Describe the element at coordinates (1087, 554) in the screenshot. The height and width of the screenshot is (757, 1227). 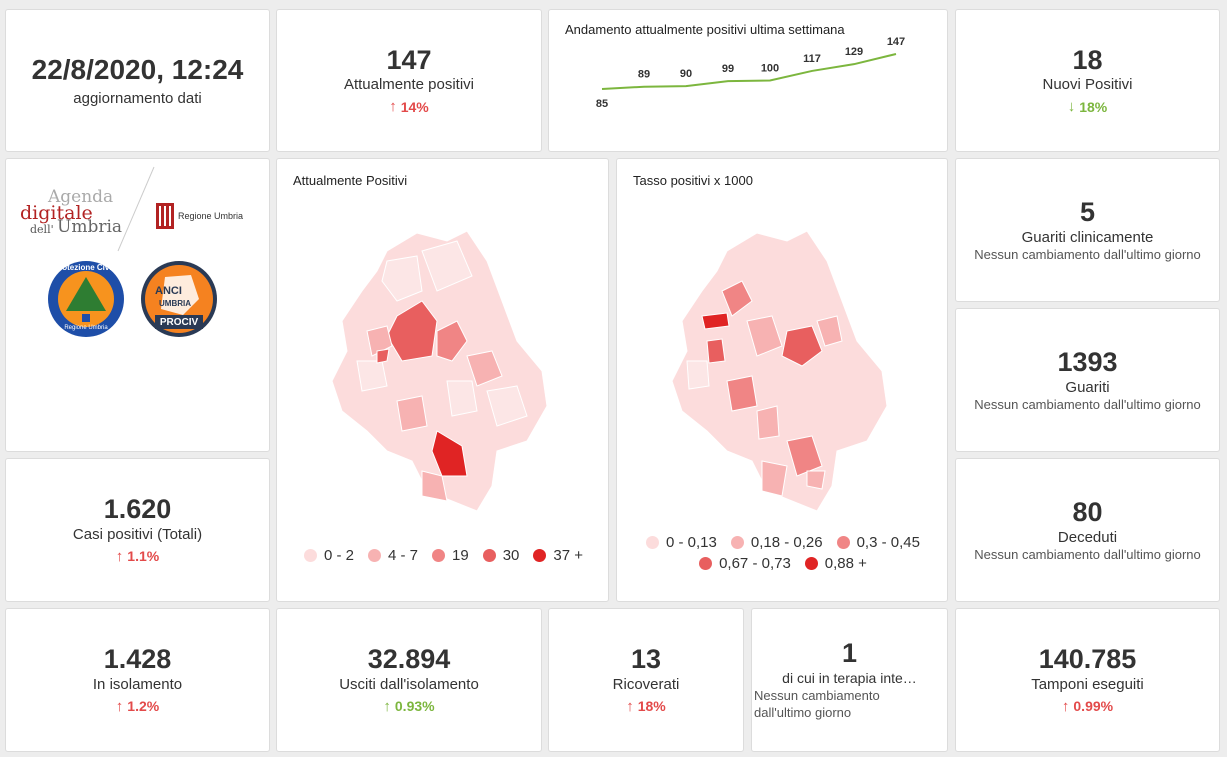
I see `deceduti-sub: Nessun cambiamento dall'ultimo giorno` at that location.